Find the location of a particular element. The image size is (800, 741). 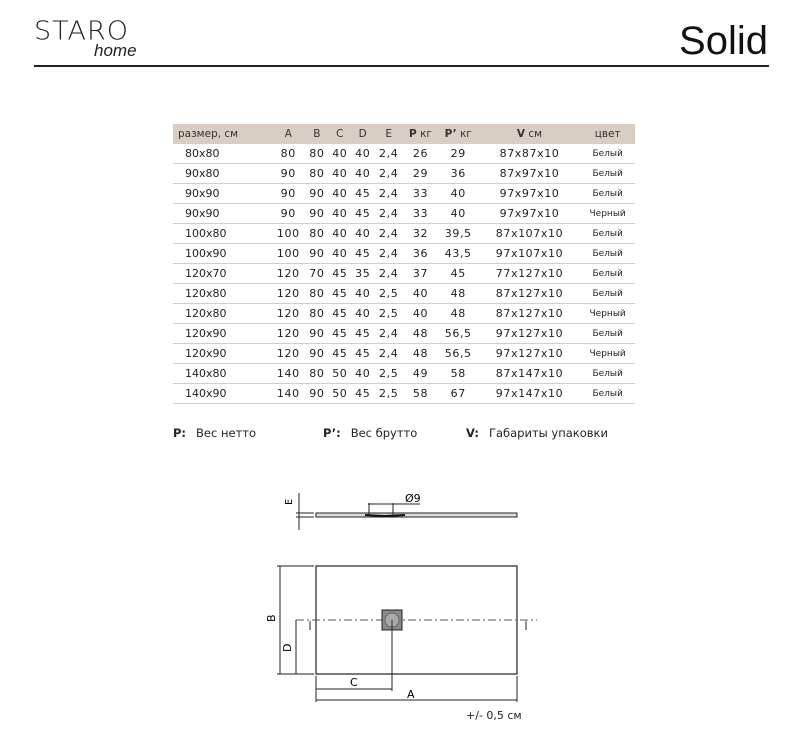

table-cell: 120x80 is located at coordinates (222, 293).